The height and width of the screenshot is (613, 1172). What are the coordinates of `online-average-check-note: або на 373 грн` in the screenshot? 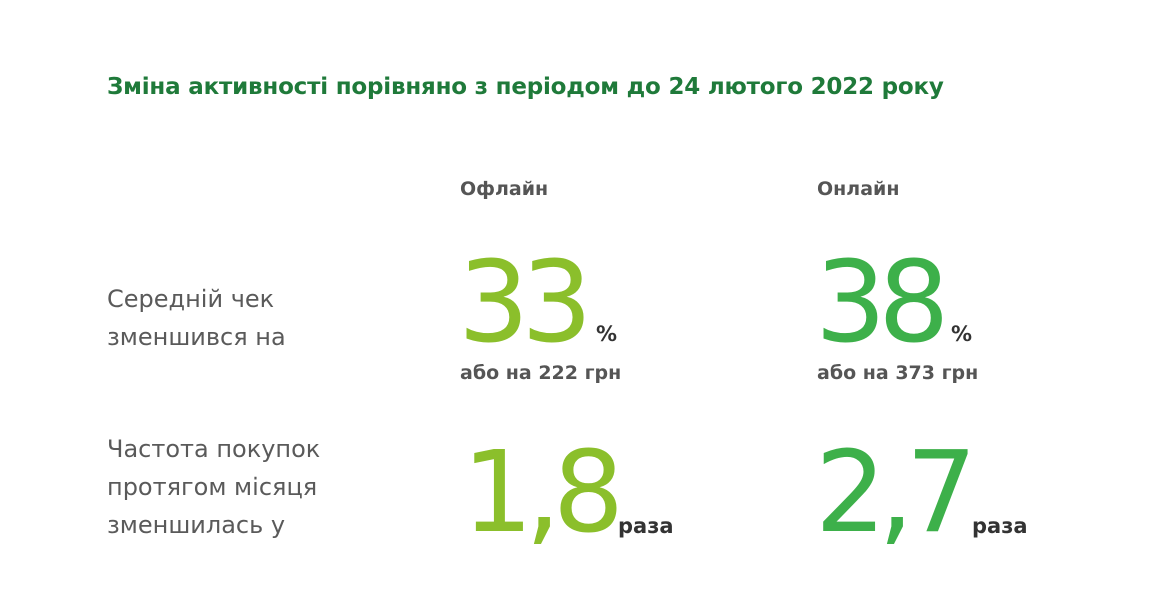 It's located at (898, 373).